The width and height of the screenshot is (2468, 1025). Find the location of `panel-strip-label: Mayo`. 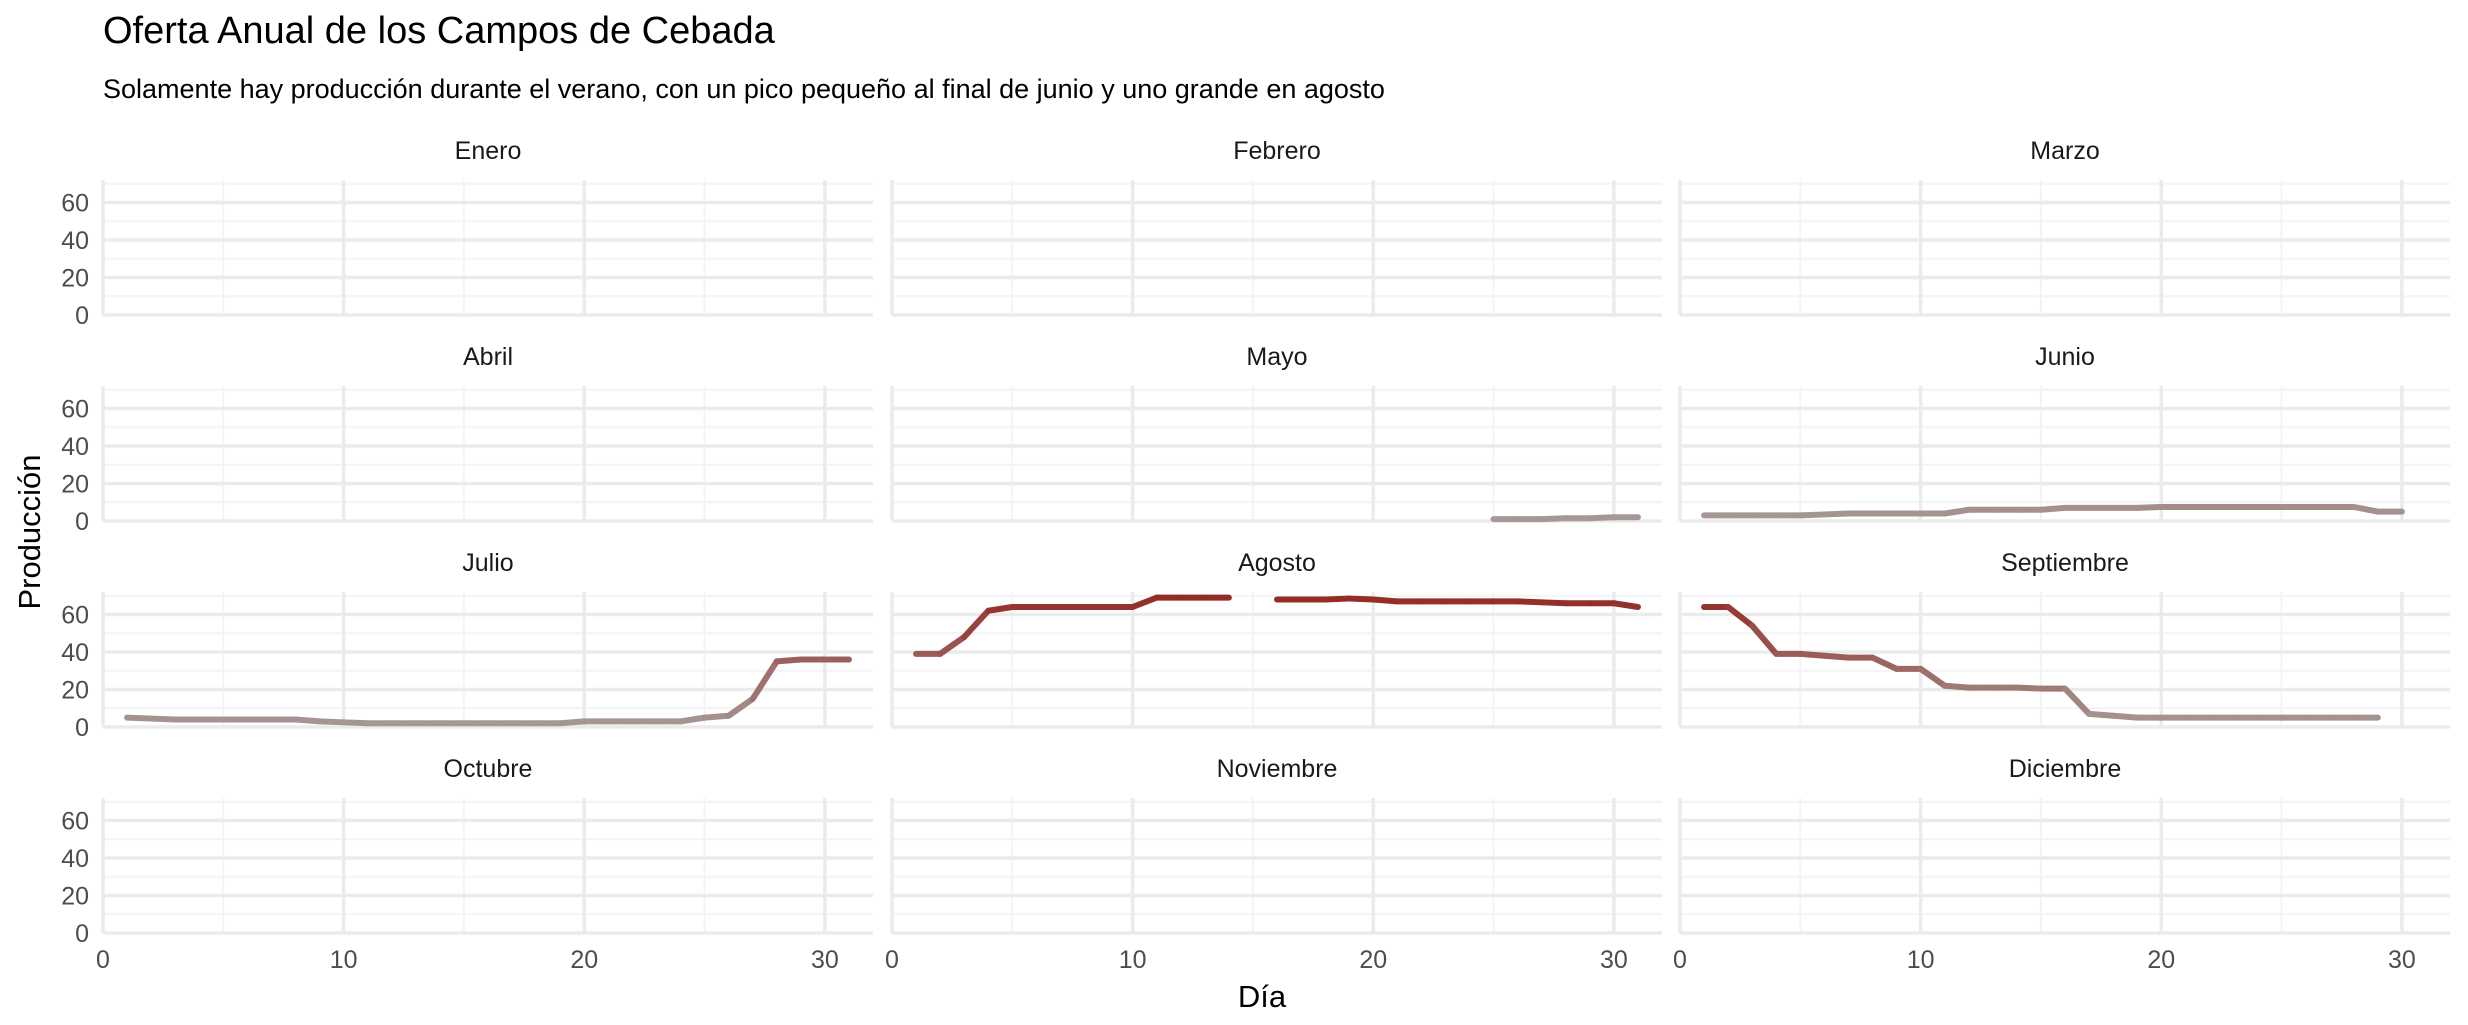

panel-strip-label: Mayo is located at coordinates (1276, 357).